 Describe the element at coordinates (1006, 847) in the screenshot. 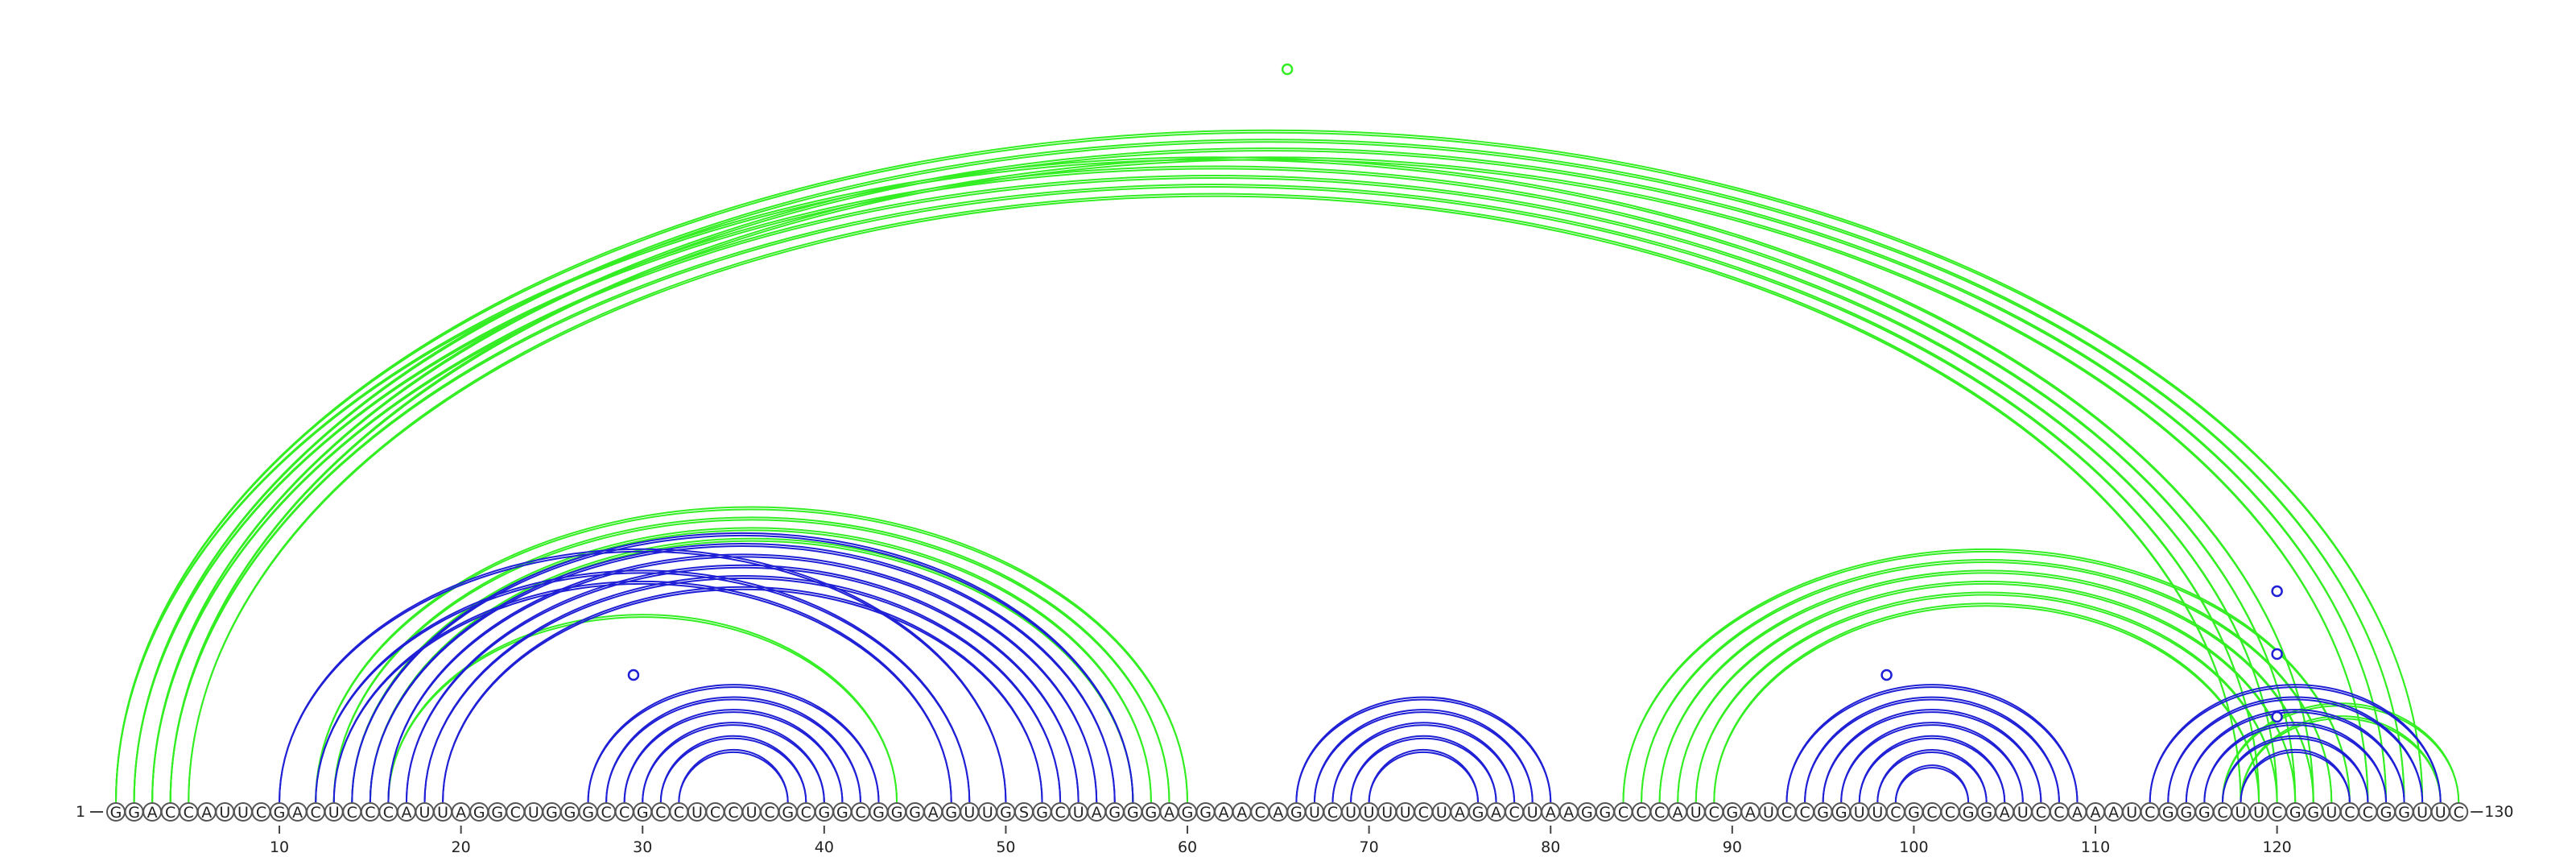

I see `axis-tick-label: 50` at that location.